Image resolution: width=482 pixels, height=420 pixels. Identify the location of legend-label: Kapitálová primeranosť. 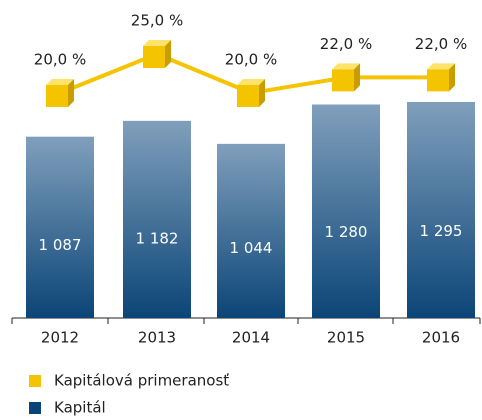
(141, 381).